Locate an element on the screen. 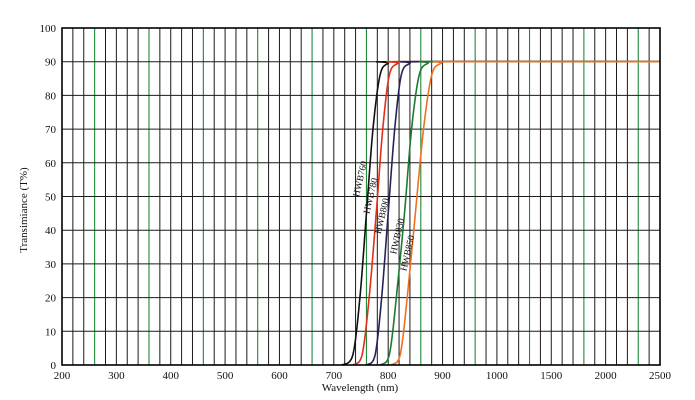  x-tick-label: 200 is located at coordinates (62, 376).